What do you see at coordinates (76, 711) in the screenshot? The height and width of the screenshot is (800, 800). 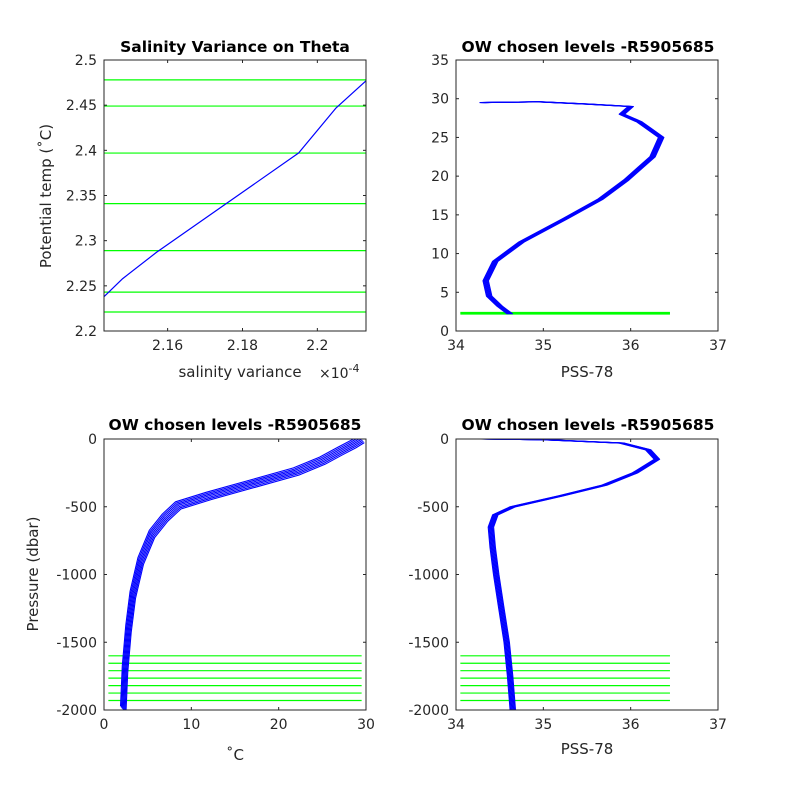 I see `panel-3-y-tick-label-0: -2000` at bounding box center [76, 711].